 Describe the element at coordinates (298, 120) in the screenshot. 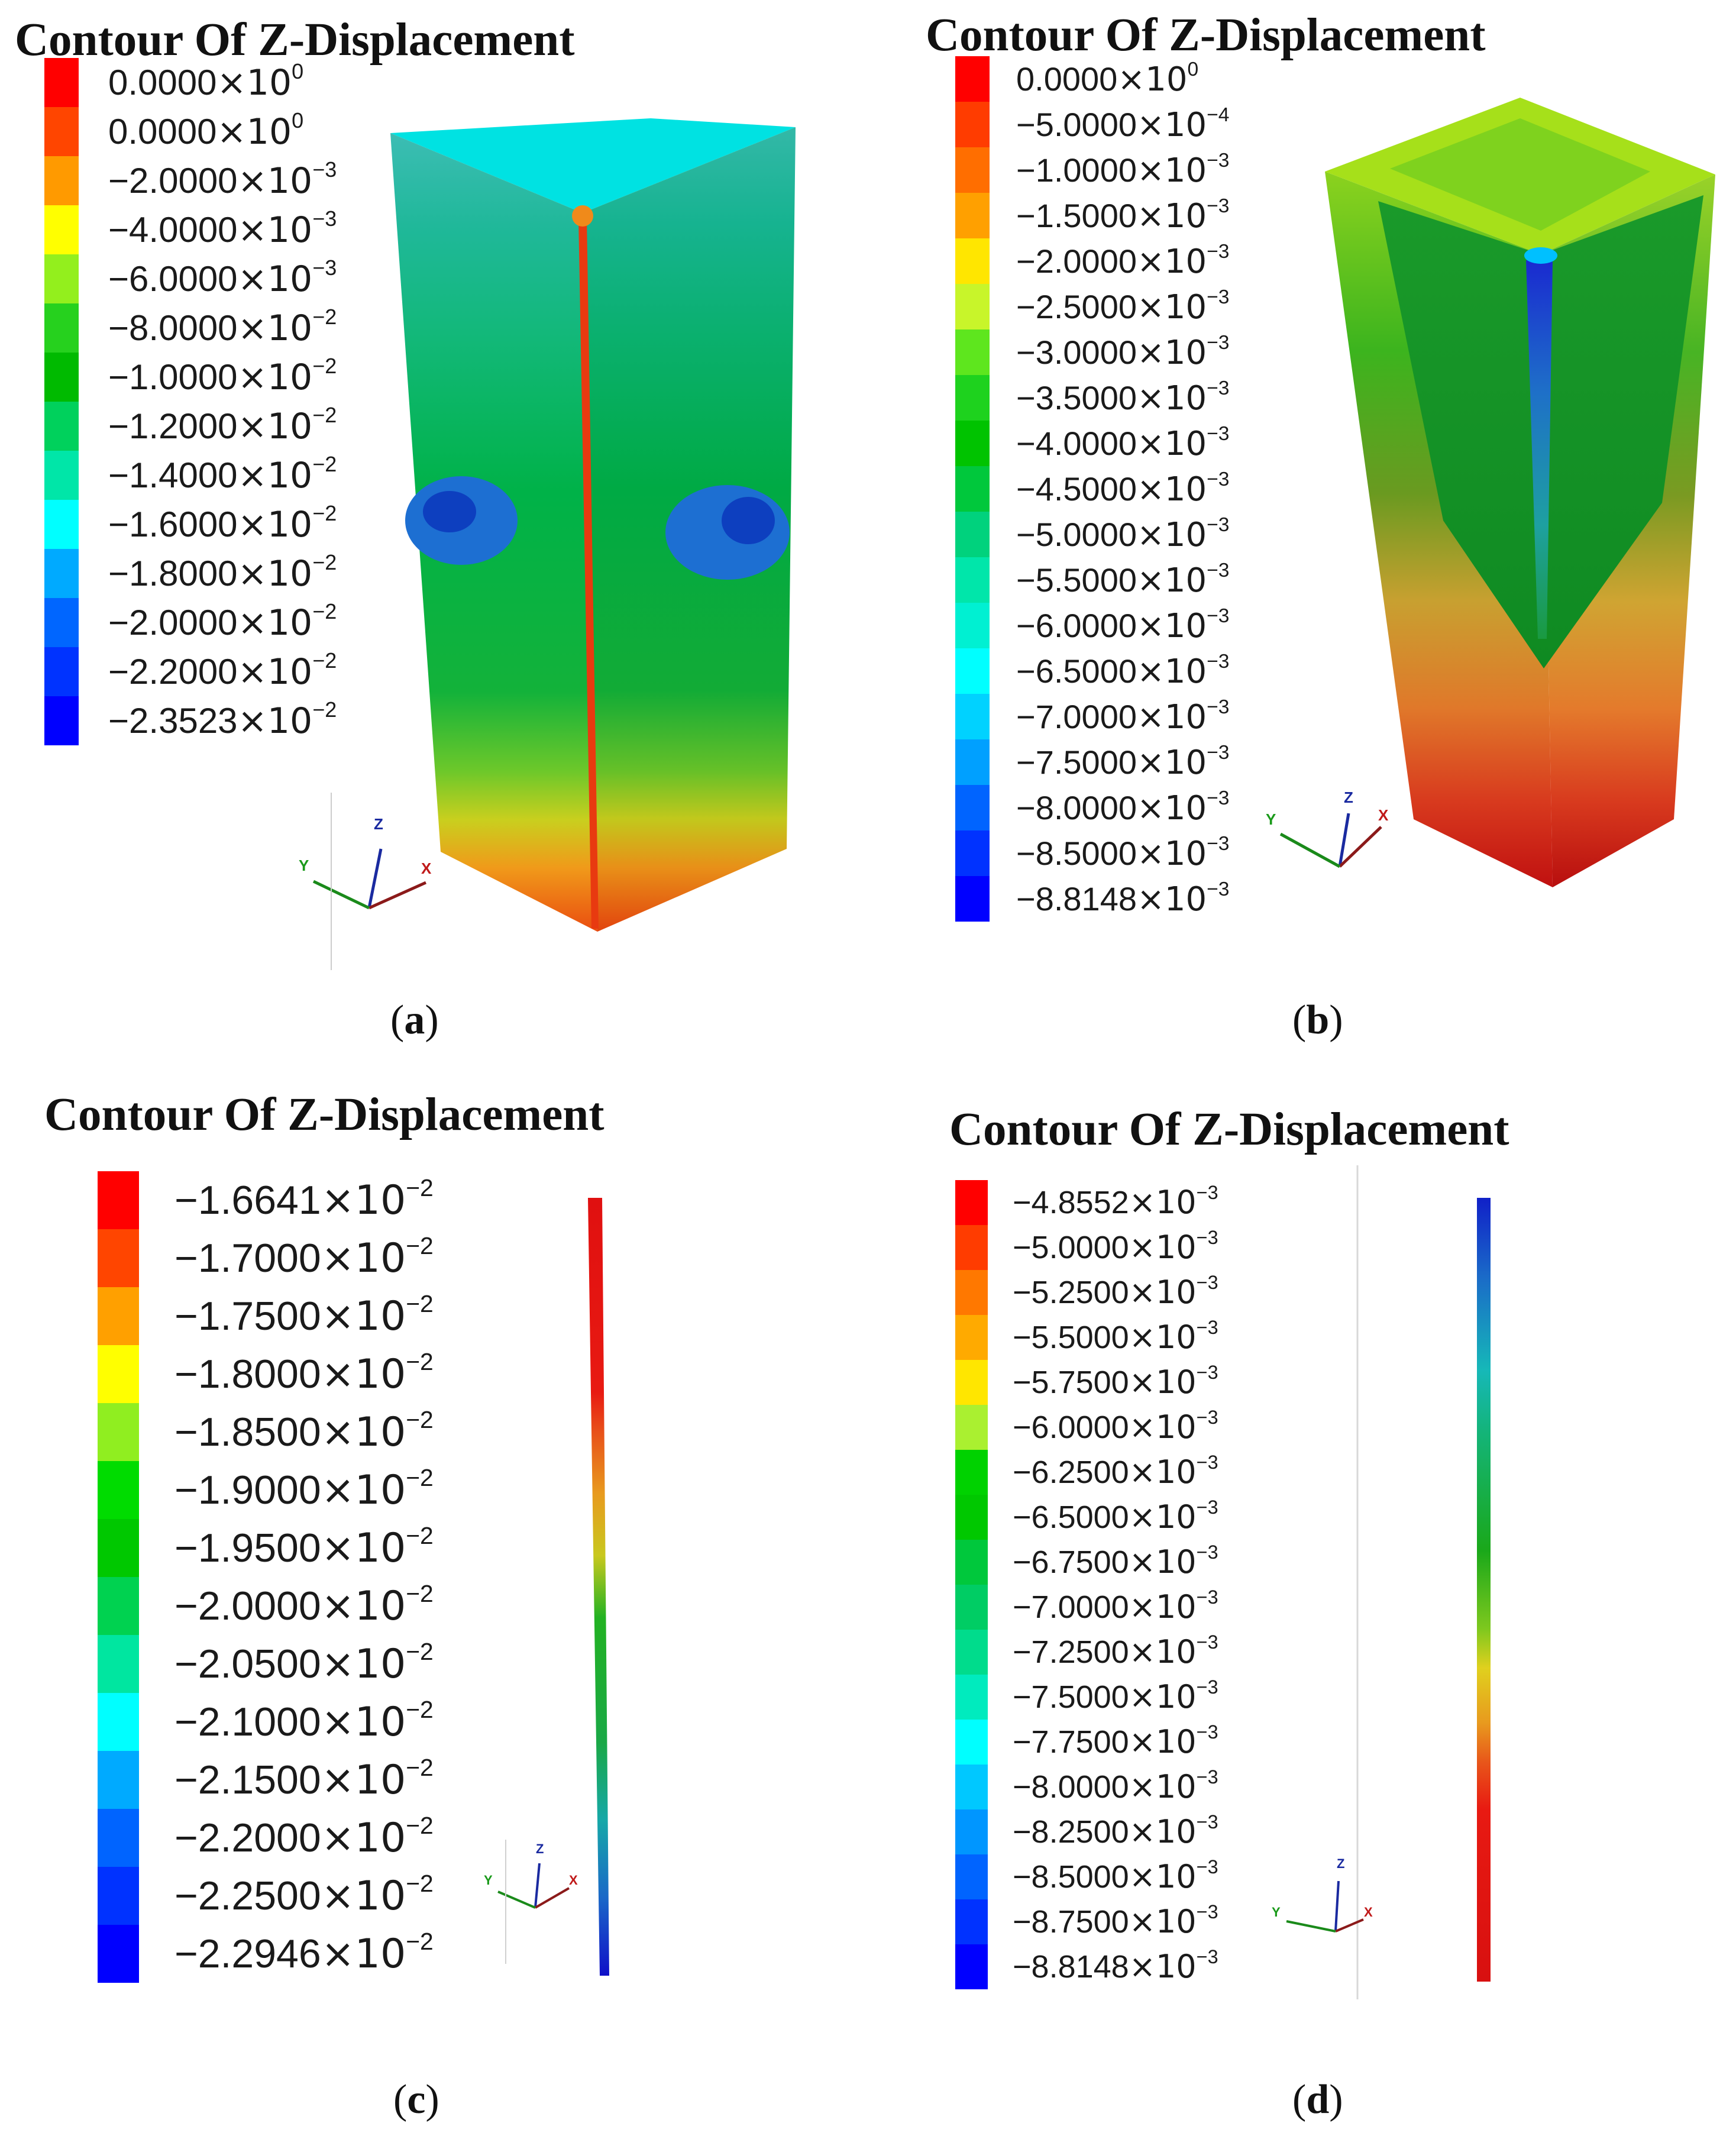

I see `legend-exponent: 0` at that location.